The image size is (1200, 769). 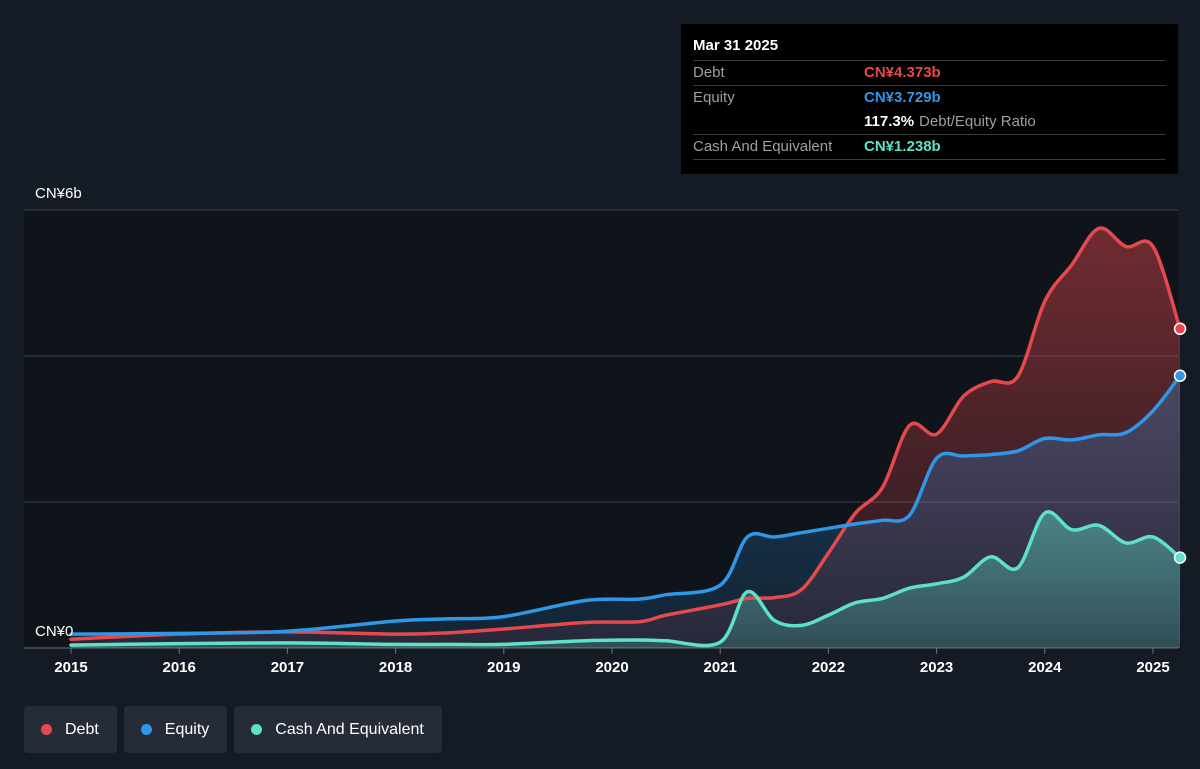 What do you see at coordinates (58, 193) in the screenshot?
I see `y-axis-top-label: CN¥6b` at bounding box center [58, 193].